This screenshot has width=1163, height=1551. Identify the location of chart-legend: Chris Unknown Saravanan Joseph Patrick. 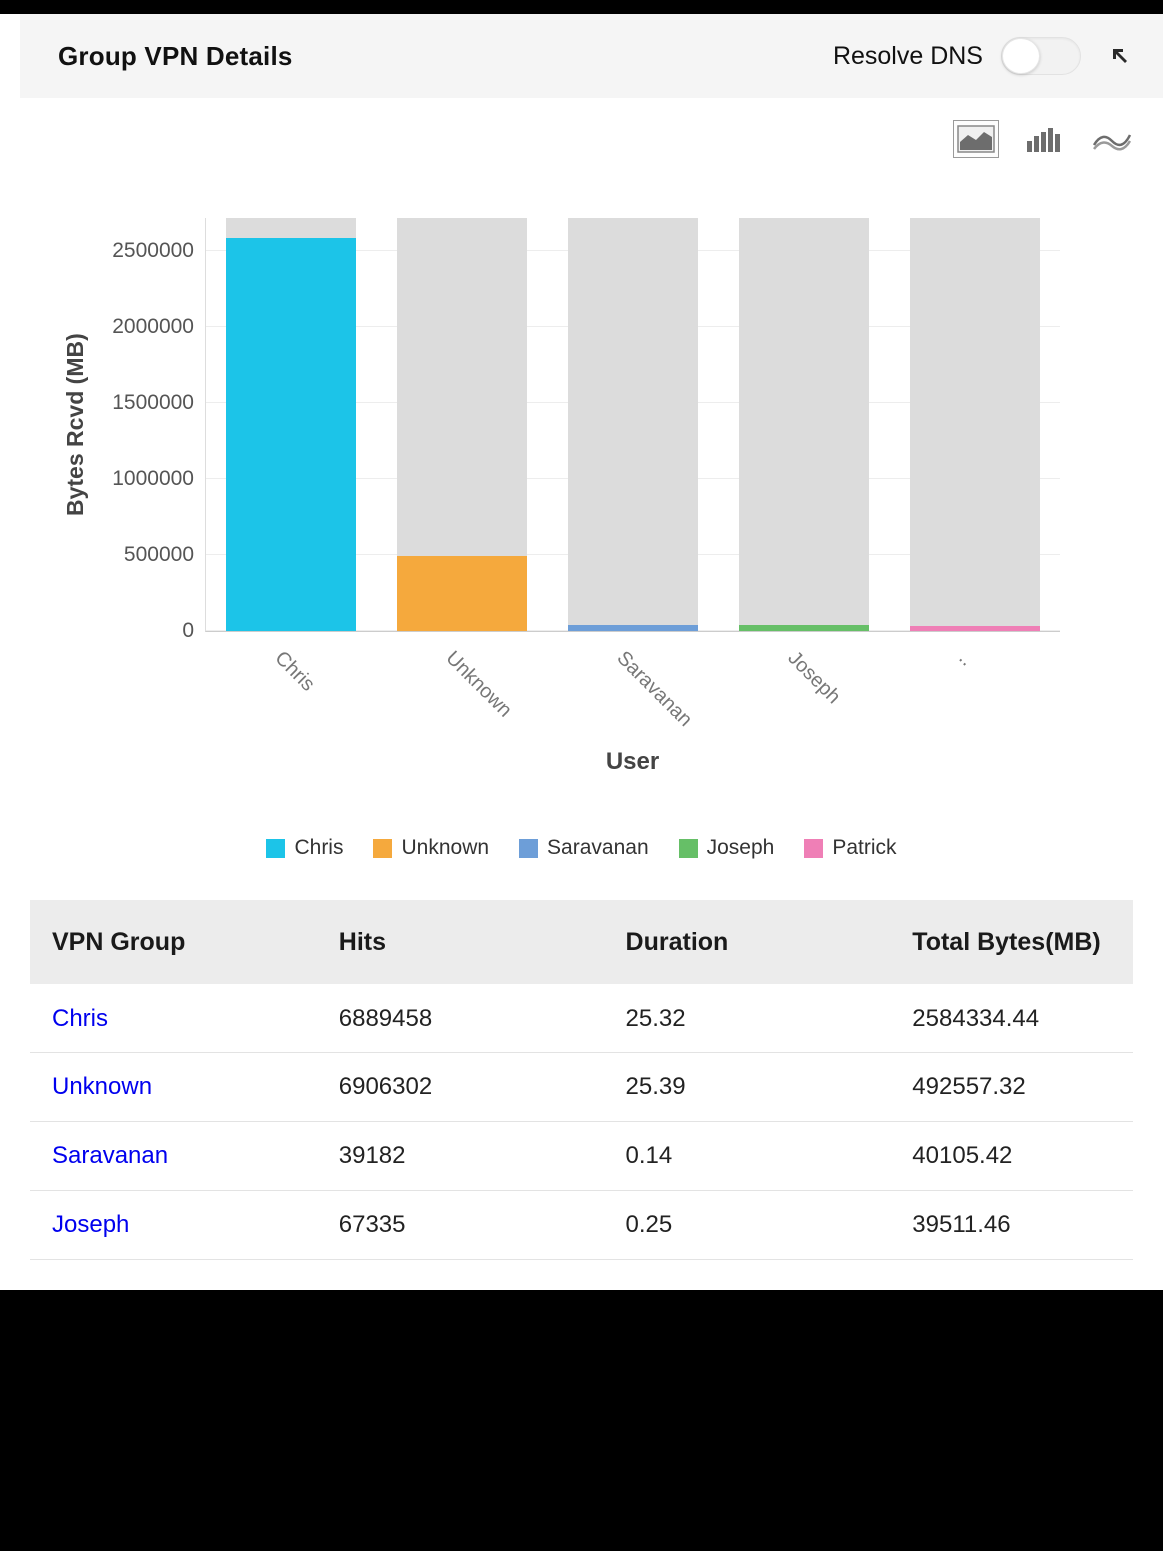
(581, 848).